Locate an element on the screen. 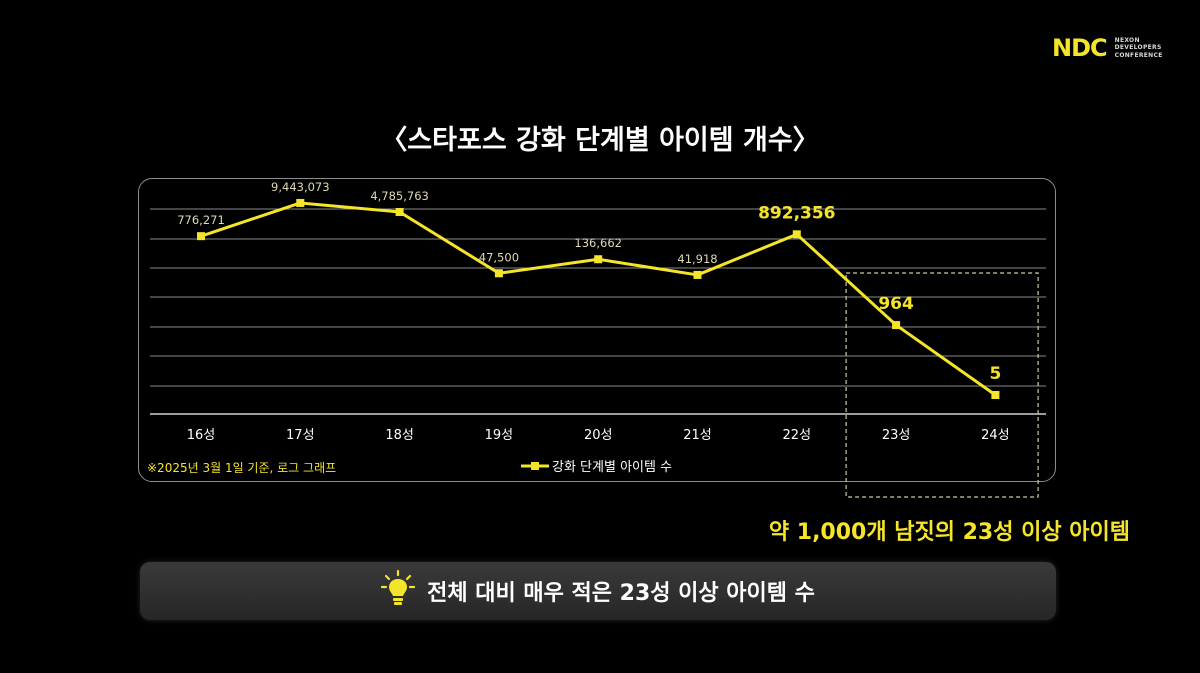  summary-banner: 전체 대비 매우 적은 23성 이상 아이템 수 is located at coordinates (598, 591).